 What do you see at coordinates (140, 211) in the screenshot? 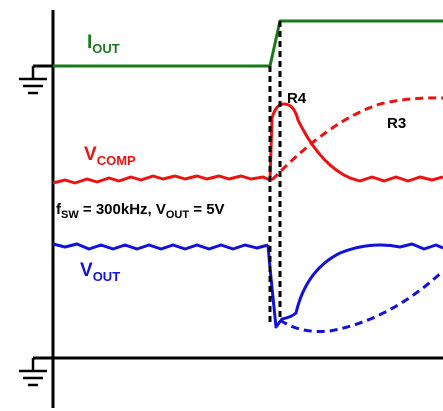
I see `operating-condition-label: fSW = 300kHz, VOUT = 5V` at bounding box center [140, 211].